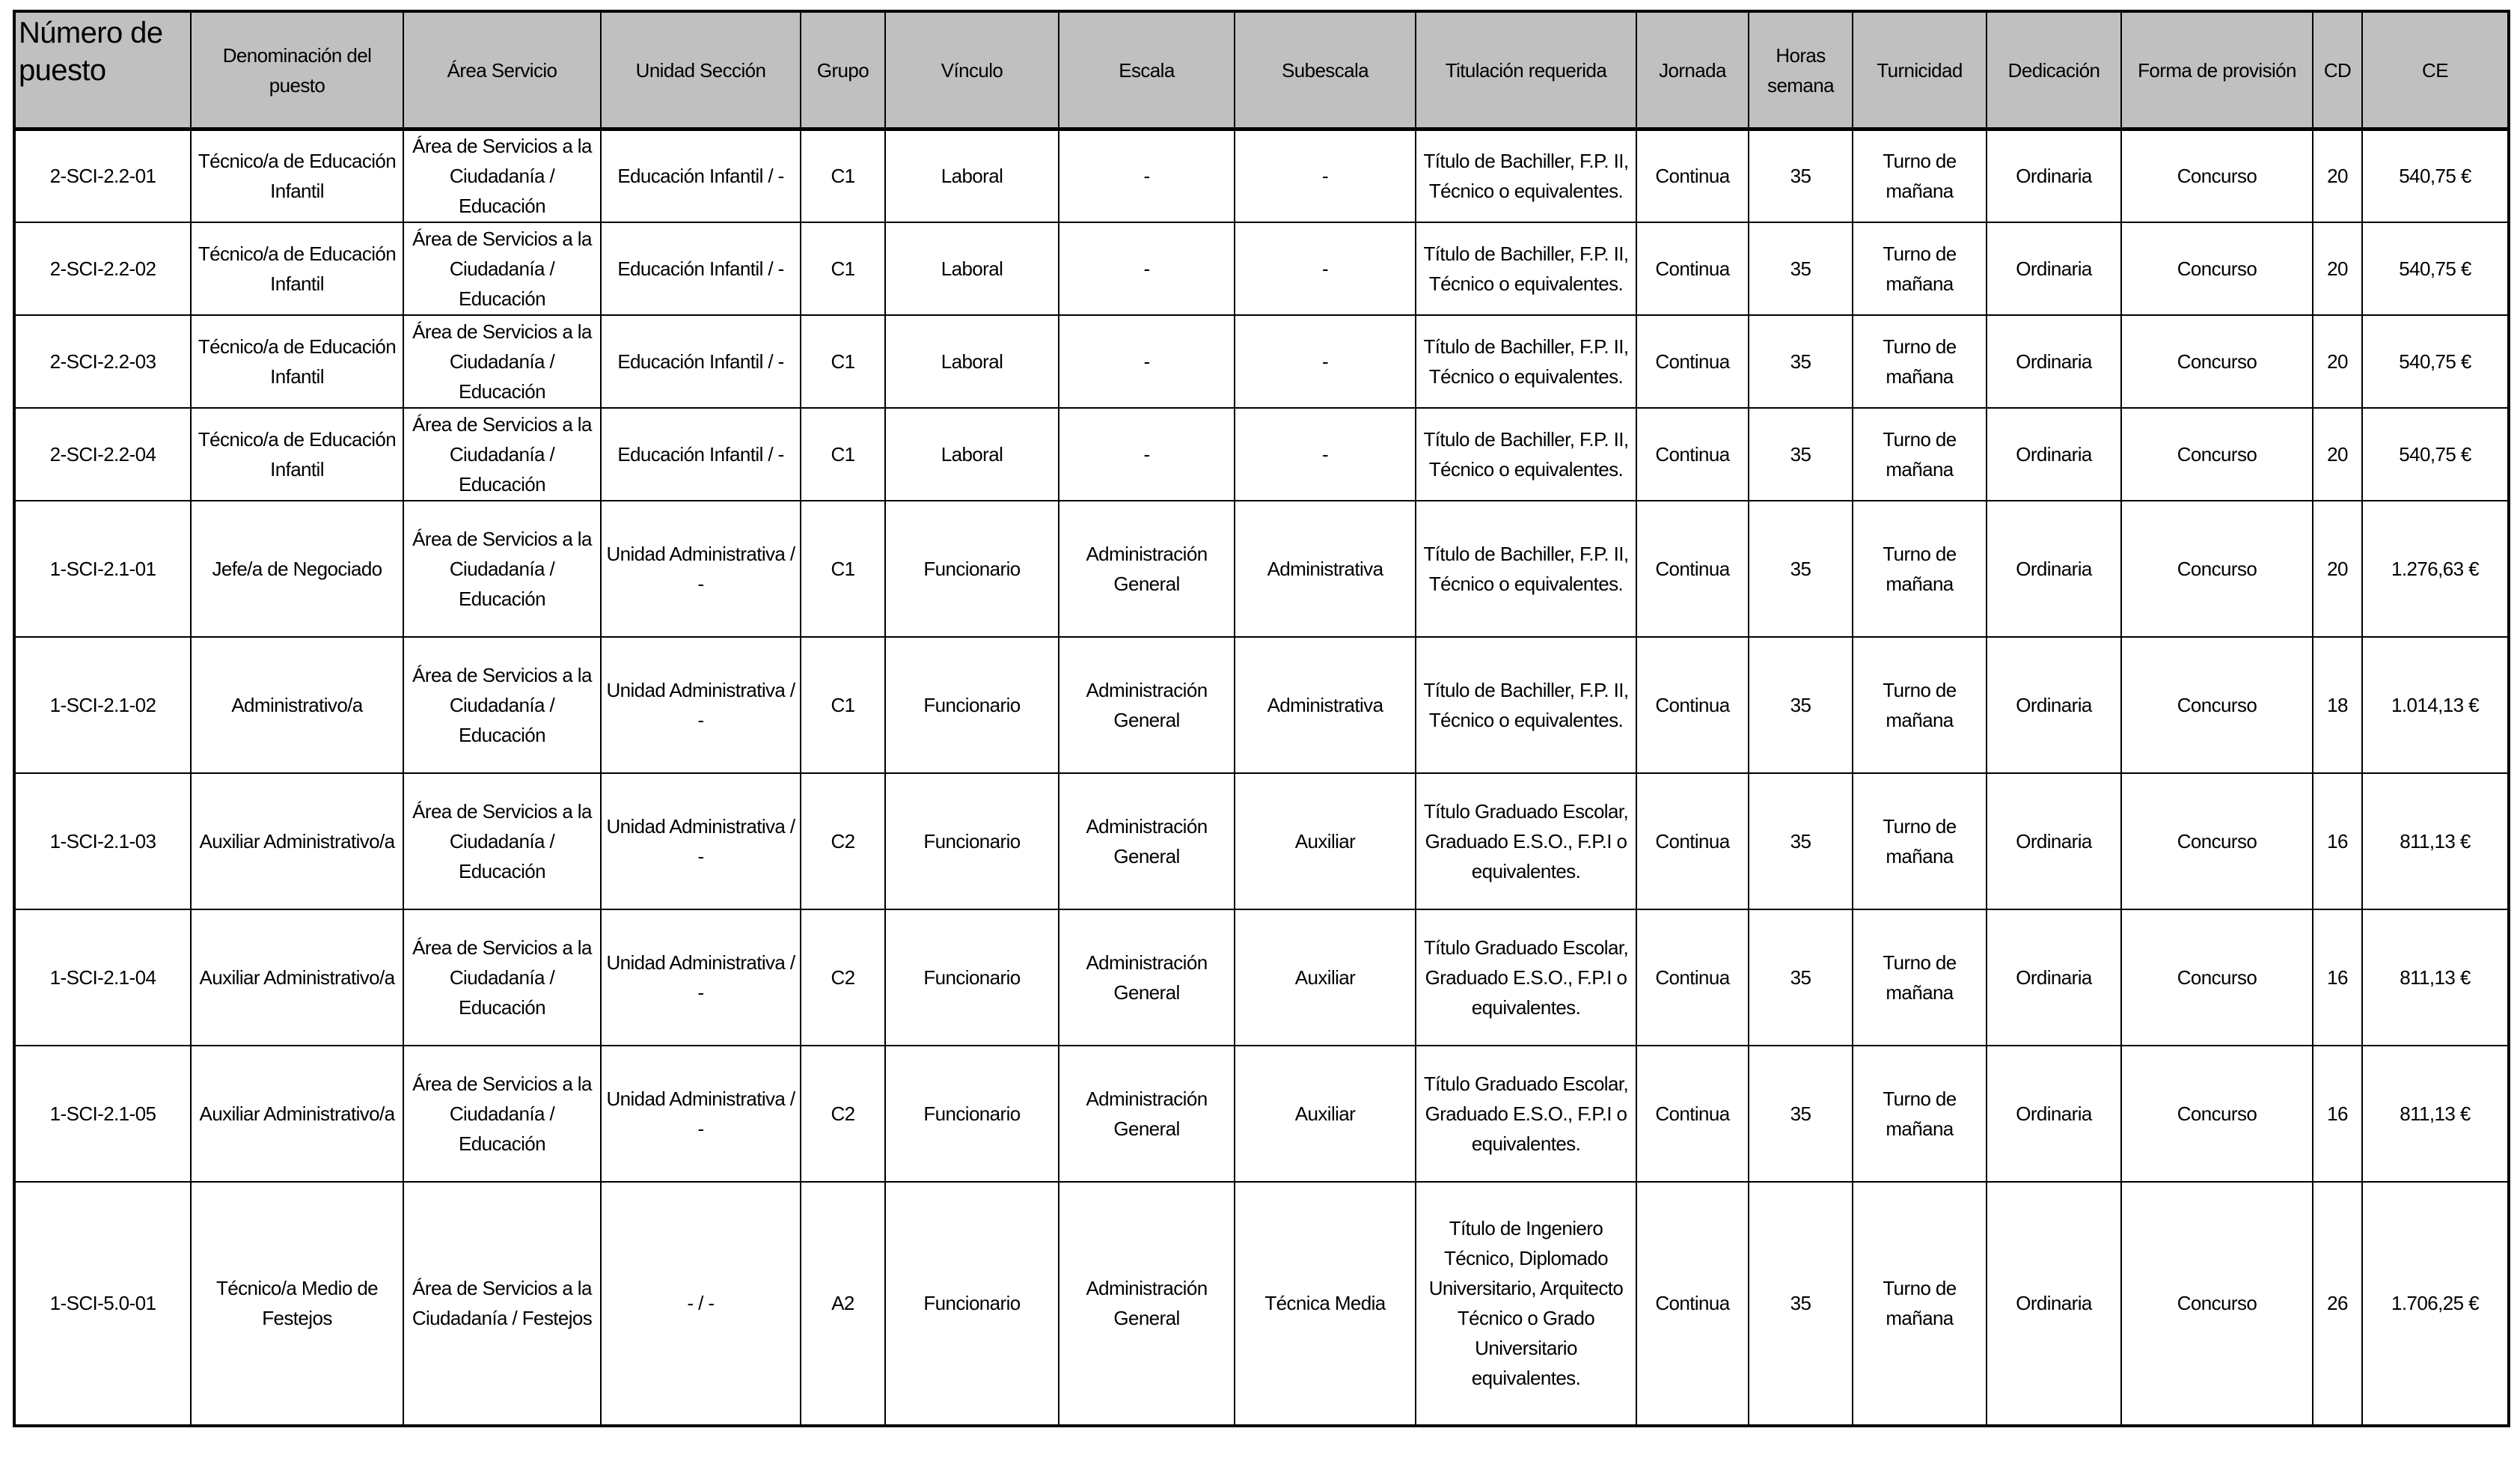  Describe the element at coordinates (1325, 268) in the screenshot. I see `cell-subescala: -` at that location.